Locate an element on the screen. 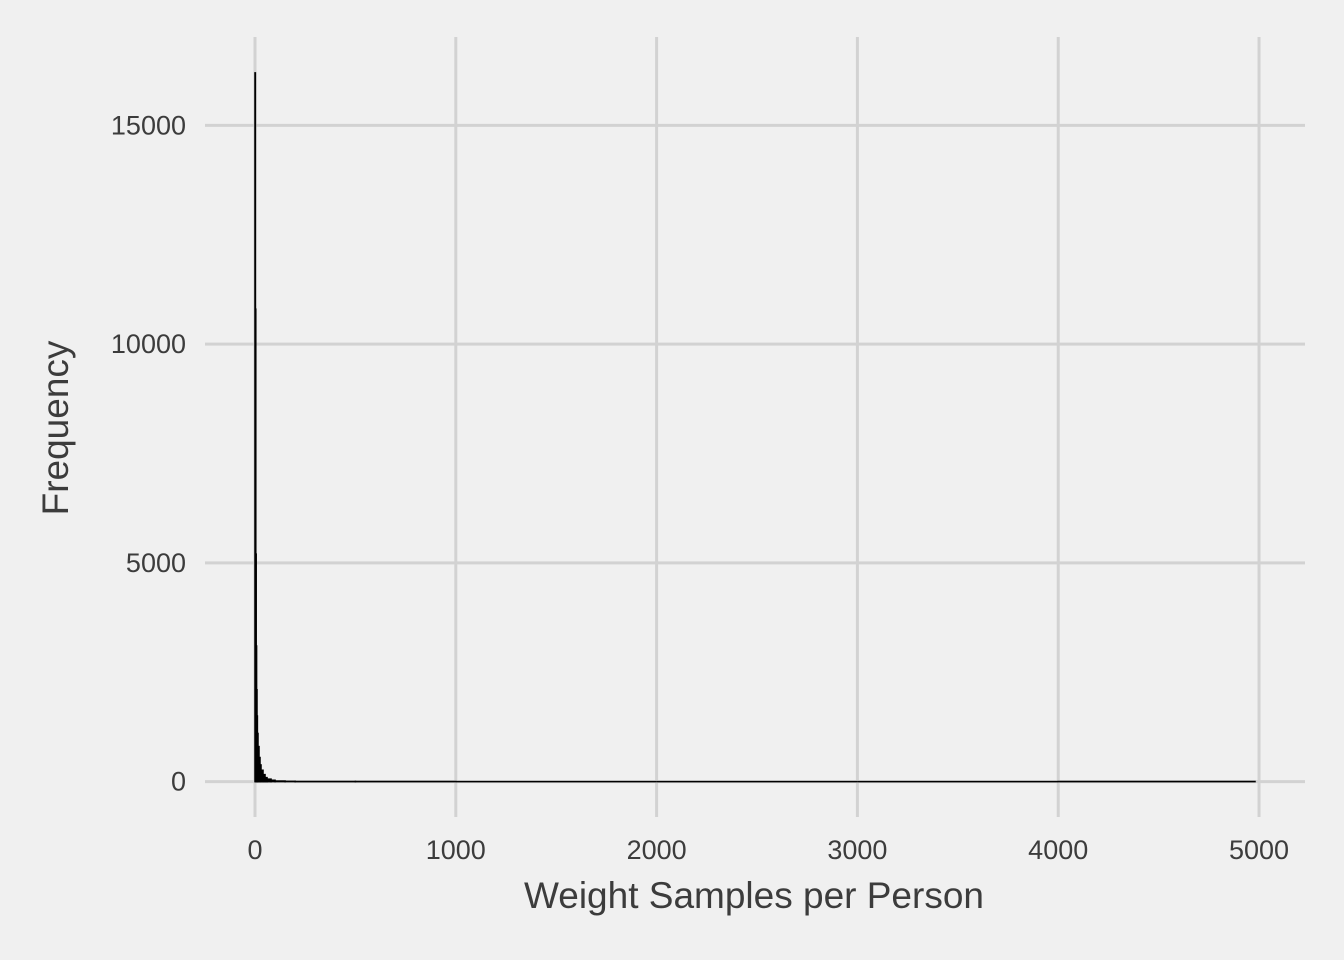 The width and height of the screenshot is (1344, 960). y-tick-label: 5000 is located at coordinates (156, 563).